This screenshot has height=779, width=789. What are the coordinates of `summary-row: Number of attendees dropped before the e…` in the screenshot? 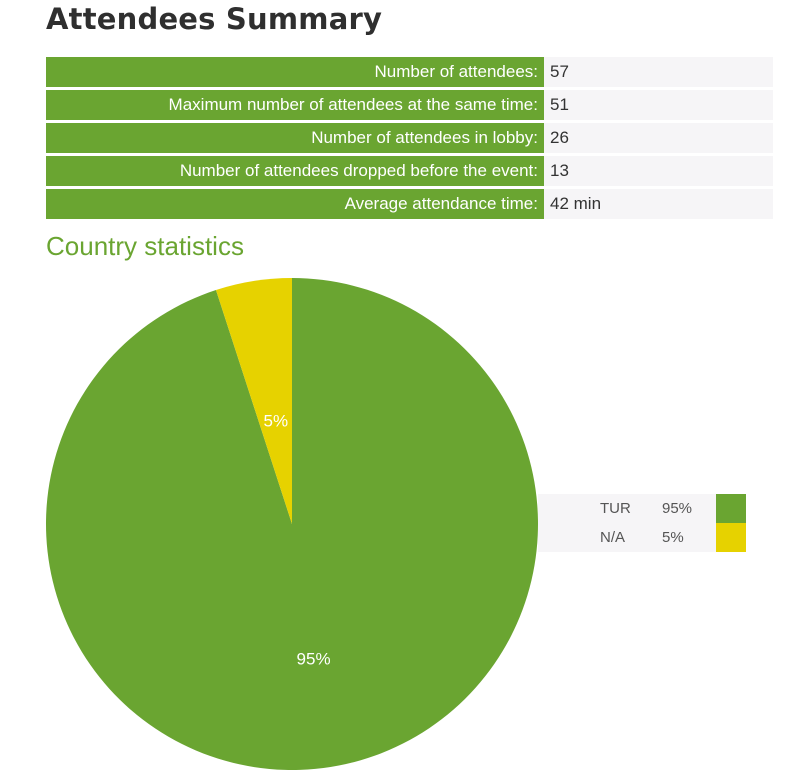 It's located at (409, 171).